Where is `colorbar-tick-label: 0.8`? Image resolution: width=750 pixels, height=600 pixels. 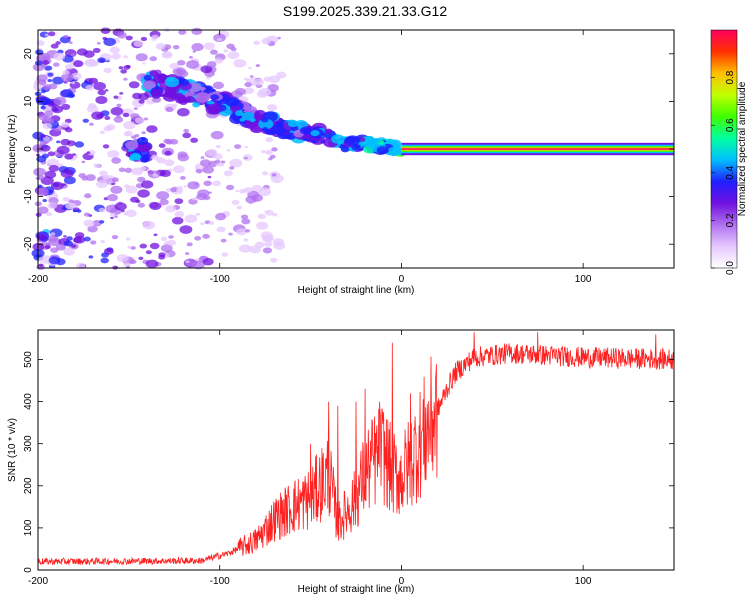
colorbar-tick-label: 0.8 is located at coordinates (730, 77).